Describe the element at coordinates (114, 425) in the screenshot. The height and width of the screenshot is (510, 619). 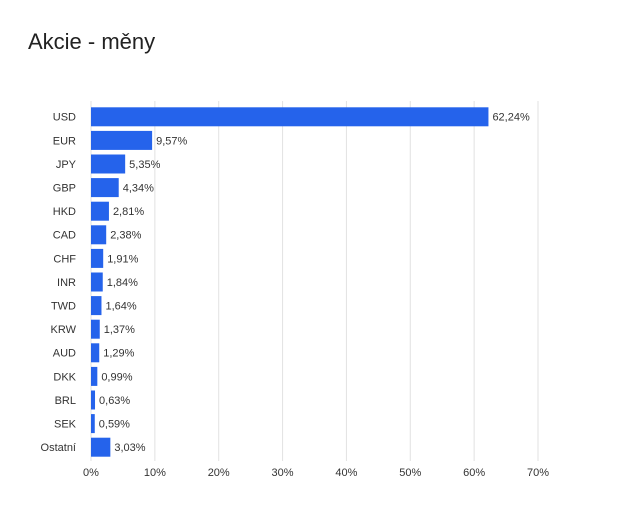
I see `value-label: 0,59%` at that location.